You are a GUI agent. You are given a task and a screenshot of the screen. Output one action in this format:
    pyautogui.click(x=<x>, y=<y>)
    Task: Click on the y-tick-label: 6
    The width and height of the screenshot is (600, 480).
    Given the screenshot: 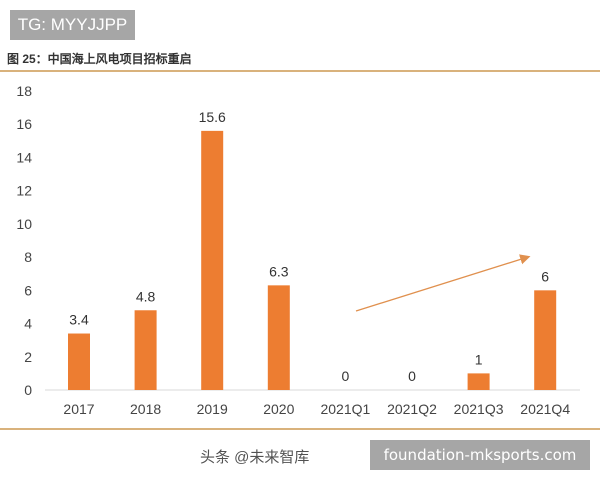 What is the action you would take?
    pyautogui.click(x=28, y=290)
    